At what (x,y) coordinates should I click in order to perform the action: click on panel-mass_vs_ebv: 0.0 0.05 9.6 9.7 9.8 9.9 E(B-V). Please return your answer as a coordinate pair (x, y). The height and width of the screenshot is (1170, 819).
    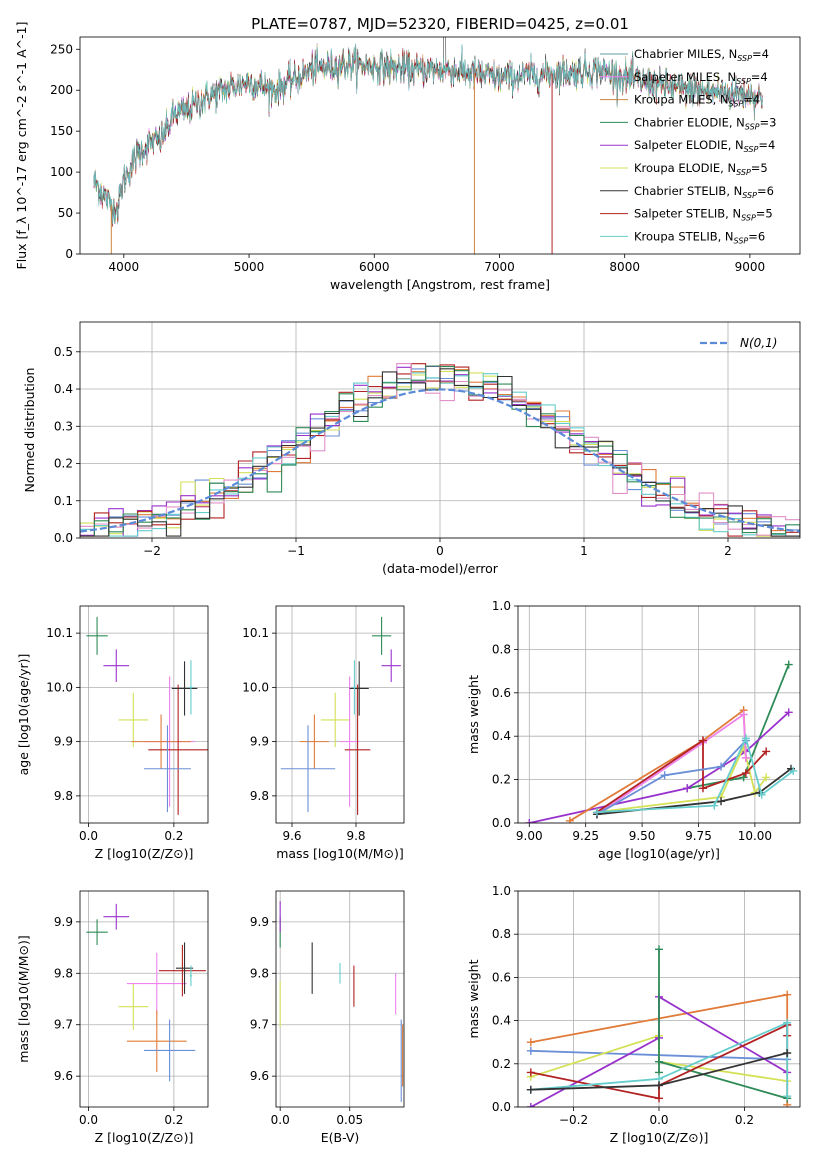
    Looking at the image, I should click on (327, 1017).